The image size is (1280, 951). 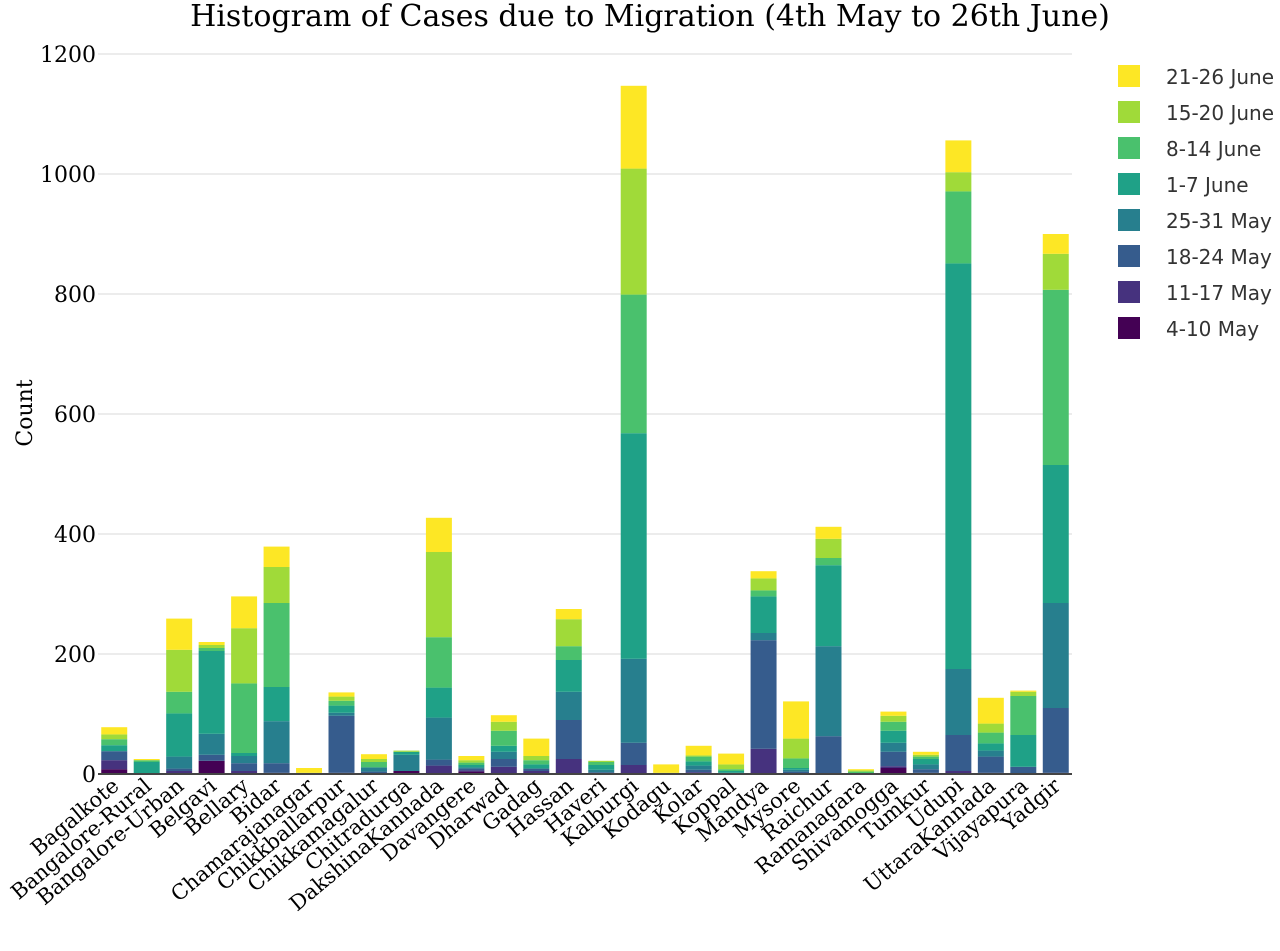 I want to click on legend-label: 4-10 May, so click(x=1212, y=329).